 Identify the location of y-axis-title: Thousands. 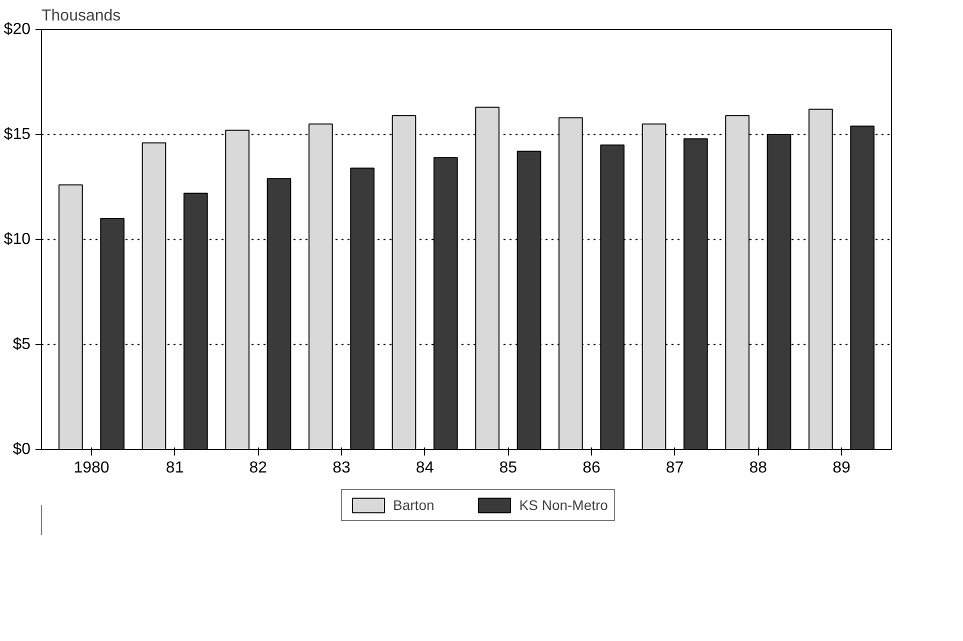
(81, 16).